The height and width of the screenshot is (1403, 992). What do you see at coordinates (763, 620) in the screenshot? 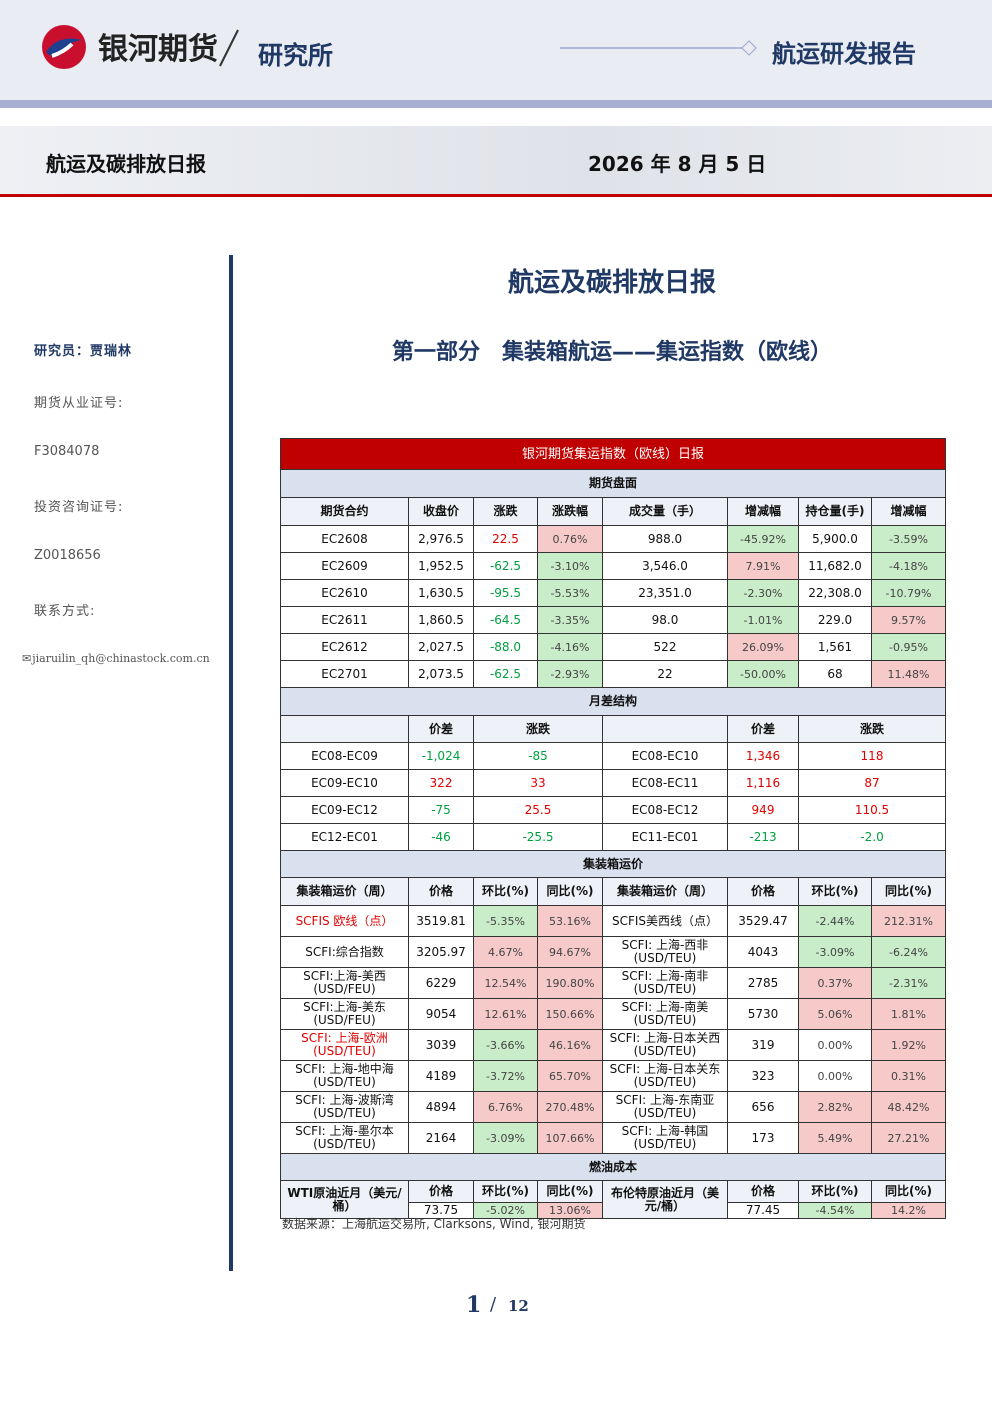
I see `table-cell: -1.01%` at bounding box center [763, 620].